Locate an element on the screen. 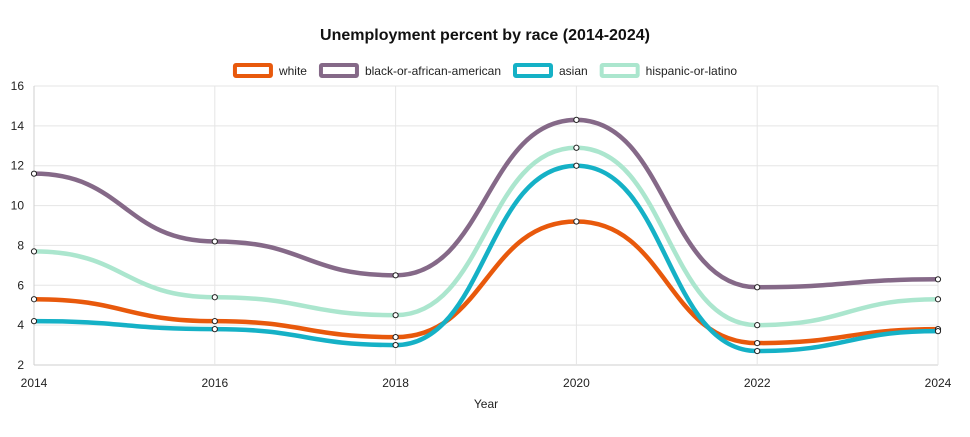 This screenshot has height=437, width=970. y-tick-label: 8 is located at coordinates (20, 245).